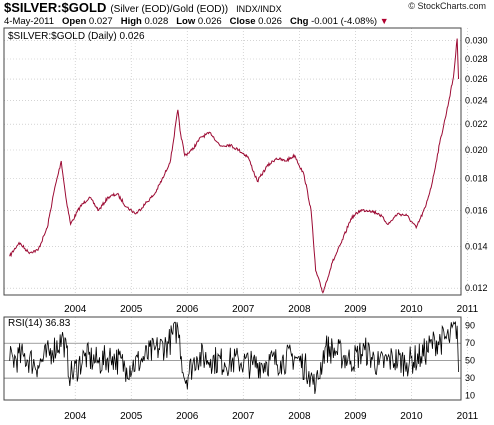  What do you see at coordinates (259, 9) in the screenshot?
I see `exchange-label: INDX/INDX` at bounding box center [259, 9].